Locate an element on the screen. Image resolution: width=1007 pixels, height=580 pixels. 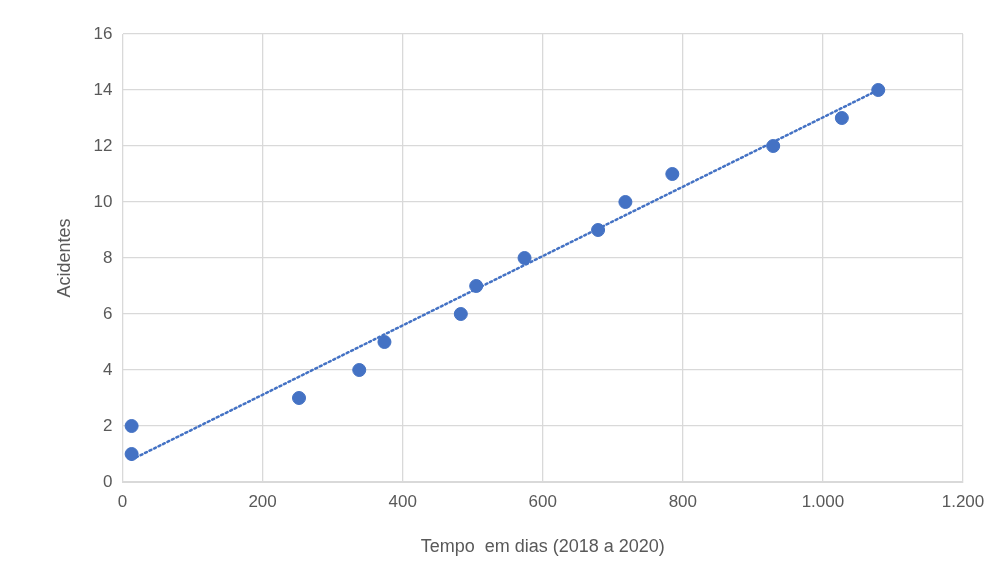
x-tick-label: 400 is located at coordinates (402, 501).